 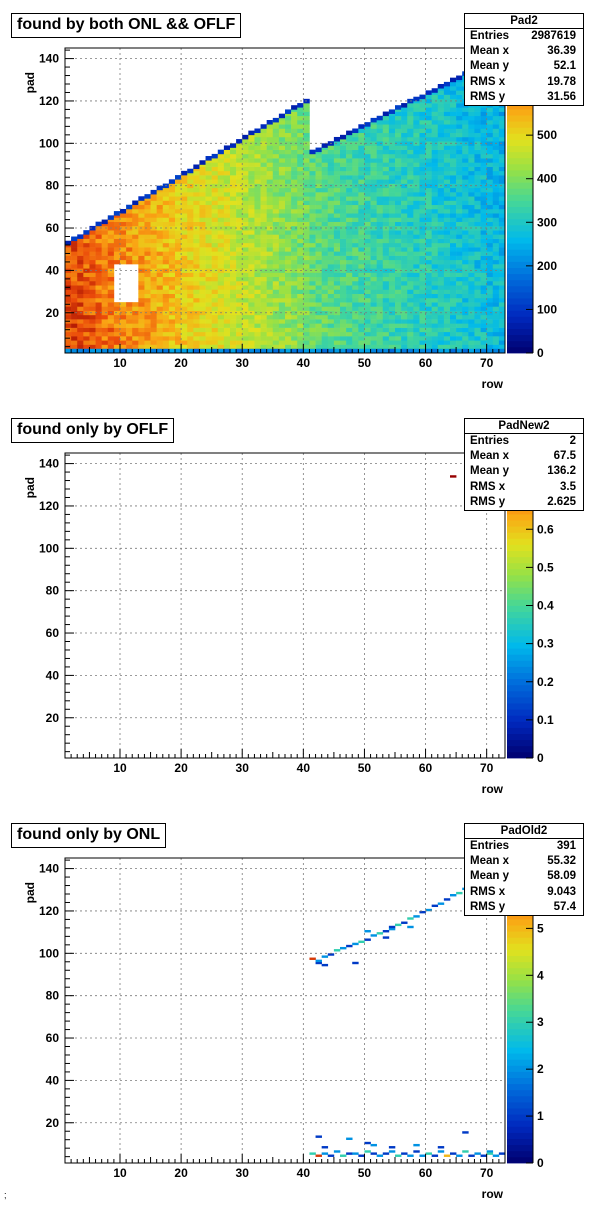 What do you see at coordinates (540, 1069) in the screenshot?
I see `z-tick-label: 2` at bounding box center [540, 1069].